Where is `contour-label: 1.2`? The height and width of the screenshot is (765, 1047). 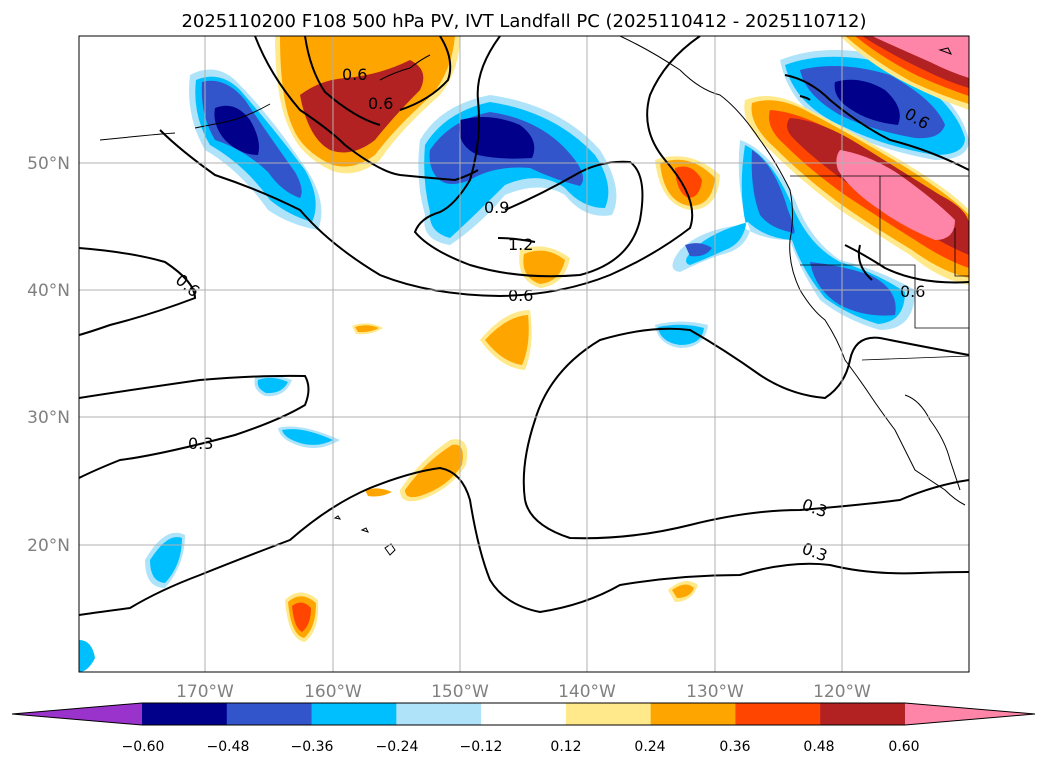
contour-label: 1.2 is located at coordinates (520, 244).